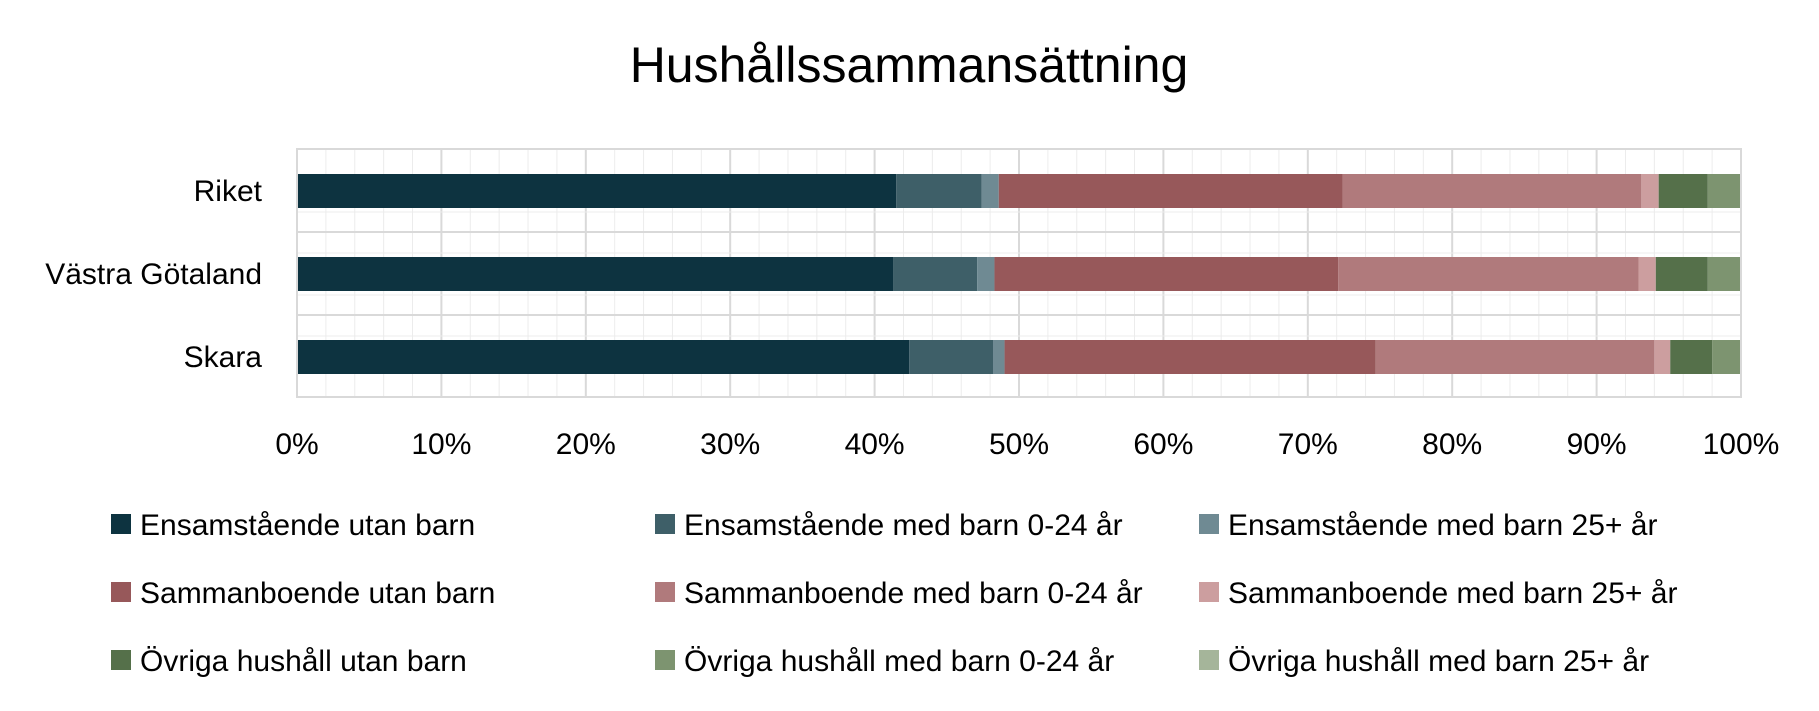  What do you see at coordinates (1308, 444) in the screenshot?
I see `x-tick-label: 70%` at bounding box center [1308, 444].